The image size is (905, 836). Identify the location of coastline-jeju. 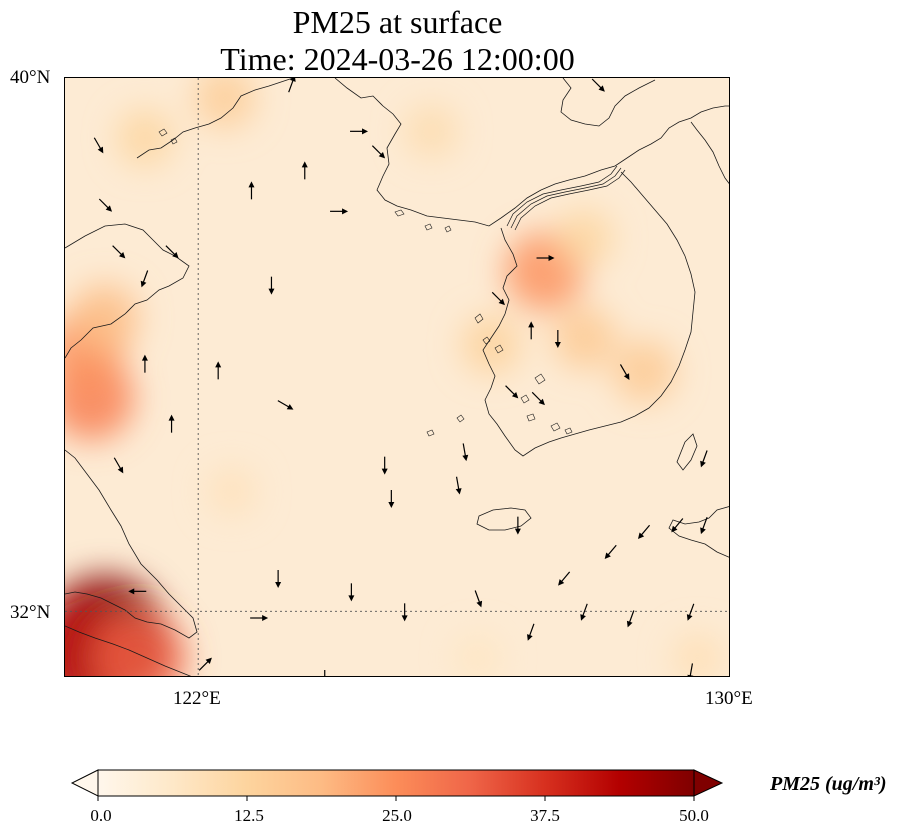
(504, 519).